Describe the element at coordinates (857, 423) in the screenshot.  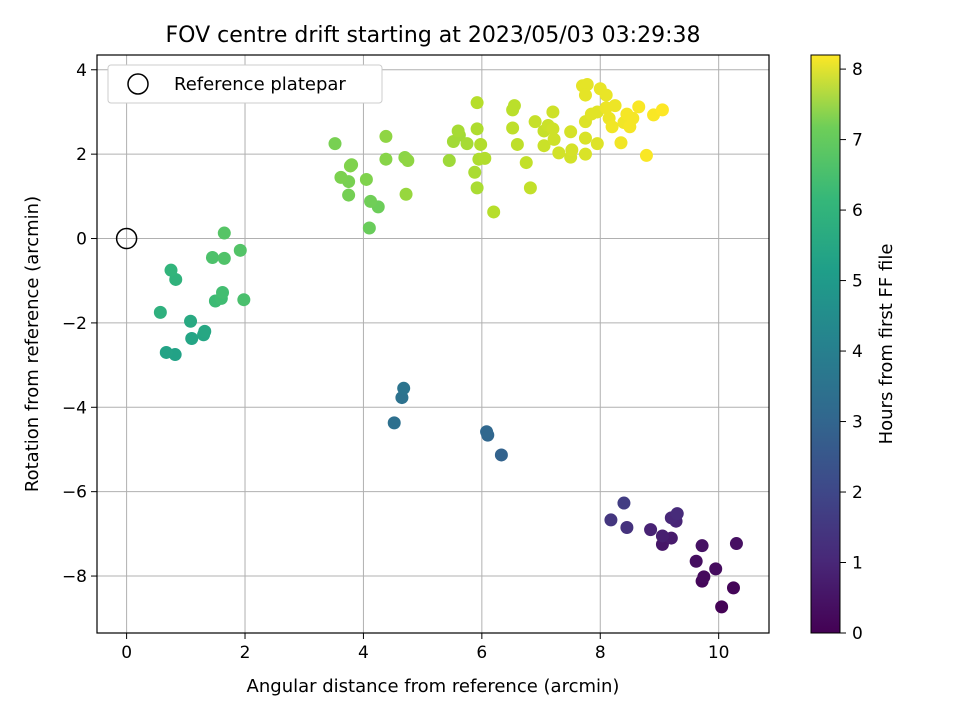
I see `colorbar-tick-label: 3` at that location.